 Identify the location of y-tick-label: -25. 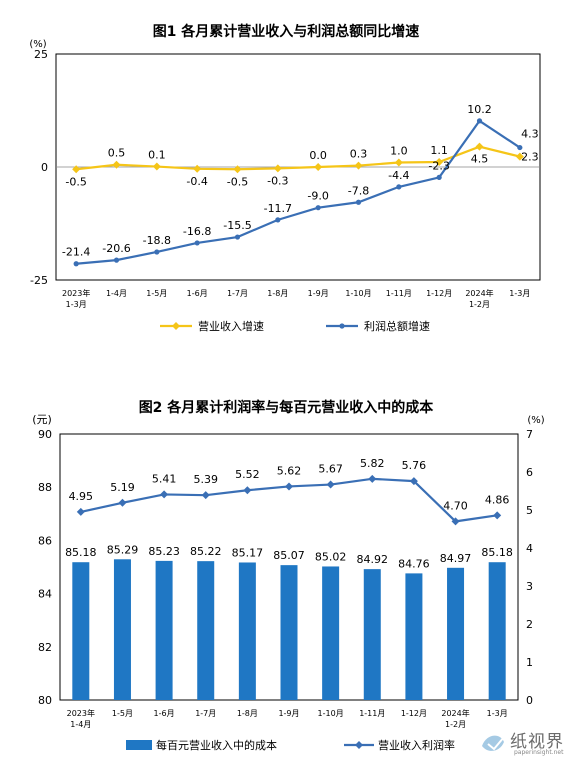
(39, 280).